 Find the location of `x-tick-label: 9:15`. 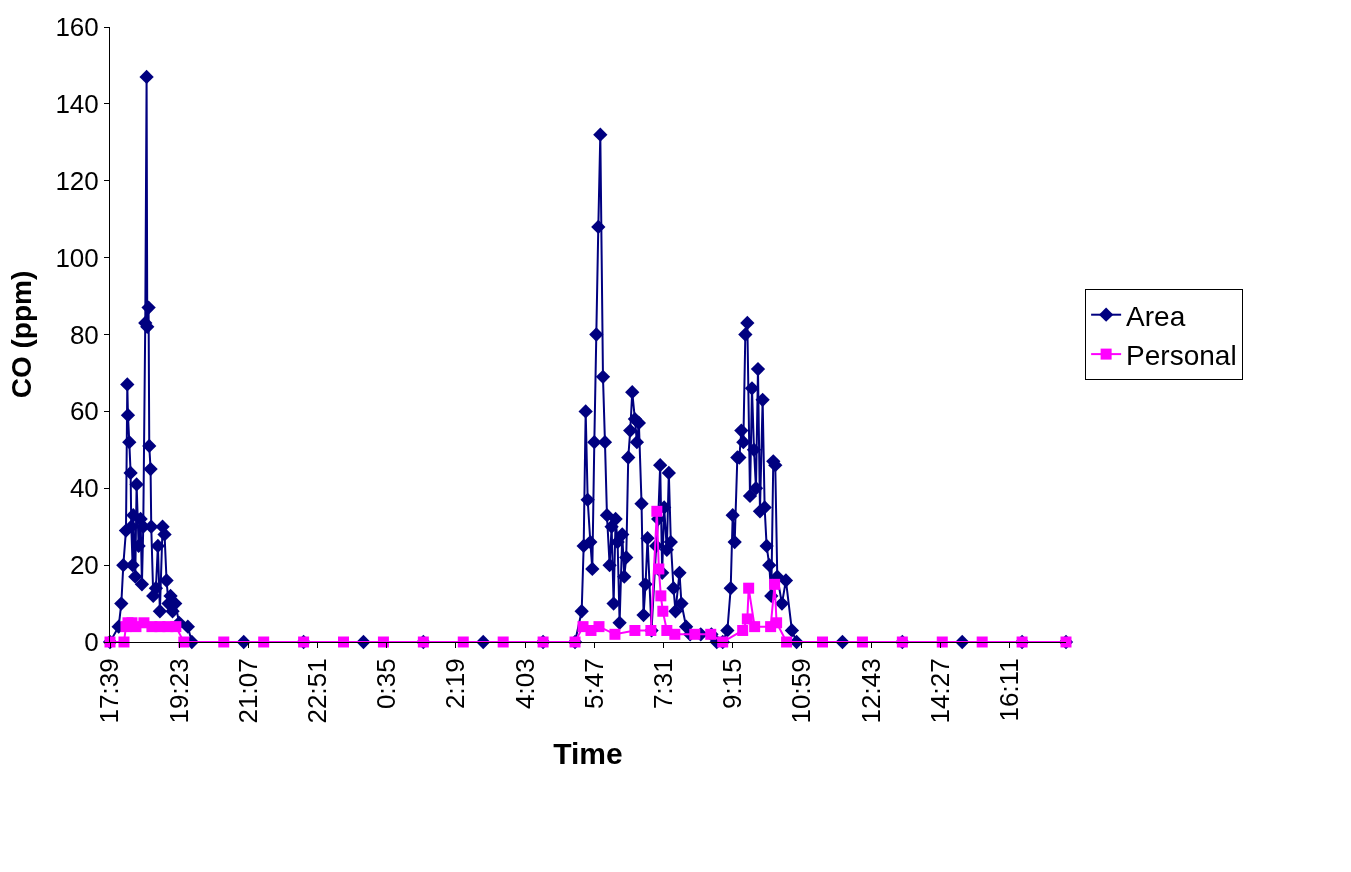

x-tick-label: 9:15 is located at coordinates (732, 684).